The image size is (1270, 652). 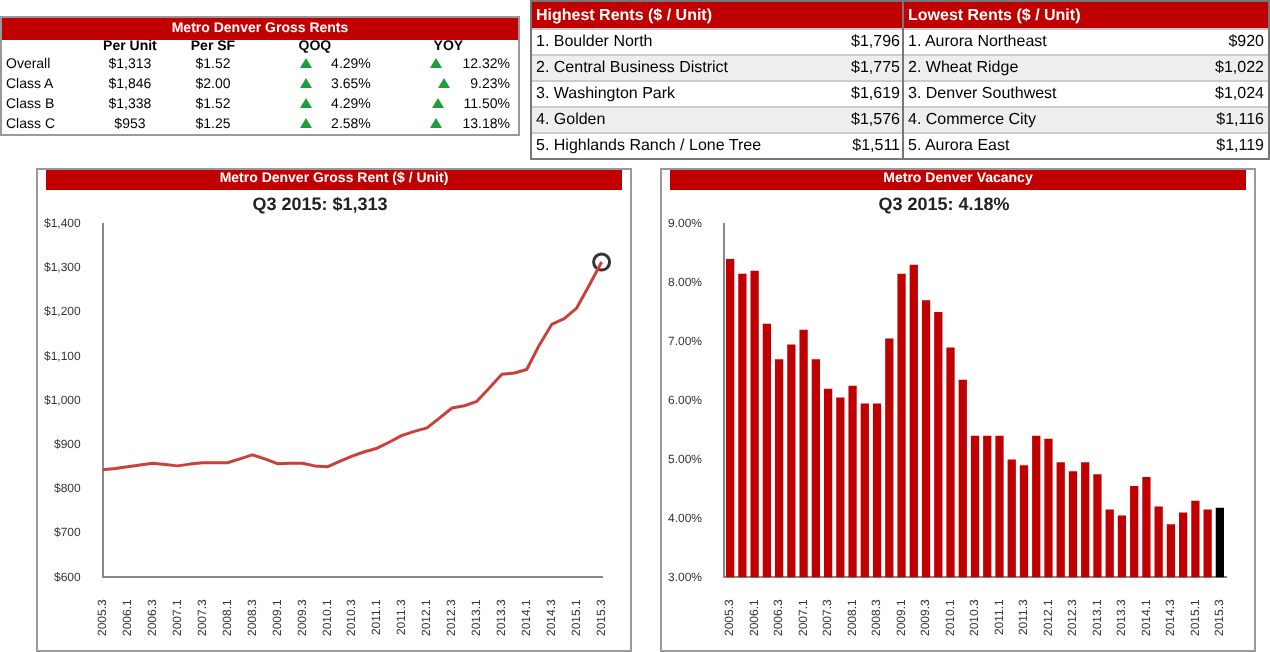 I want to click on category-label: 1. Aurora Northeast, so click(x=977, y=42).